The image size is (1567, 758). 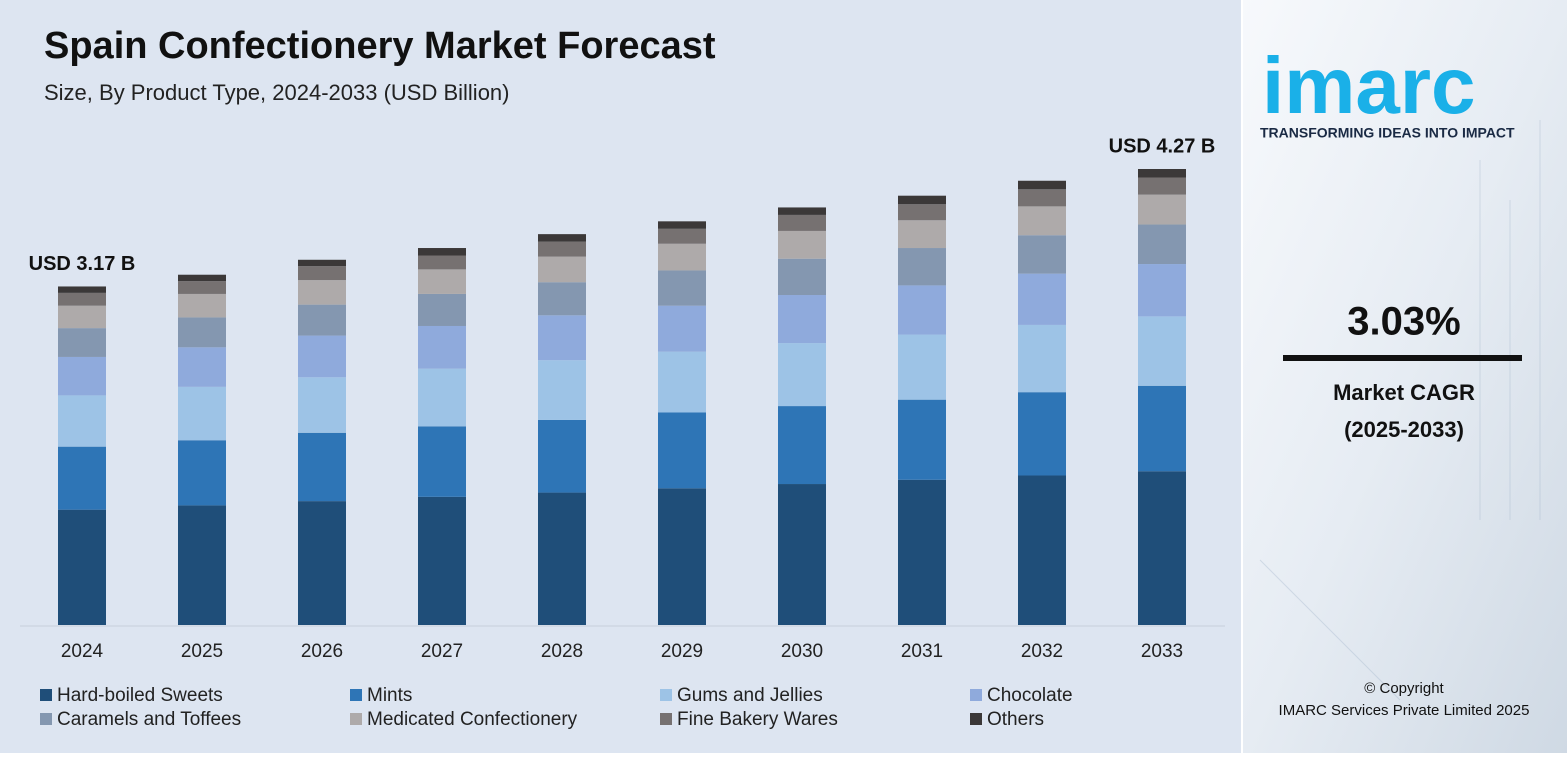 I want to click on total-label: USD 4.27 B, so click(x=1162, y=146).